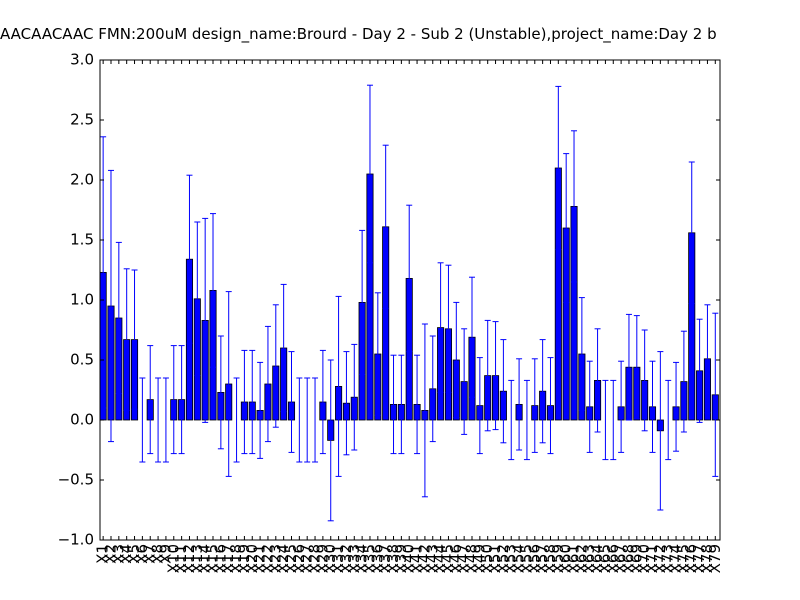 Image resolution: width=800 pixels, height=600 pixels. I want to click on x-tick-label: X64, so click(597, 558).